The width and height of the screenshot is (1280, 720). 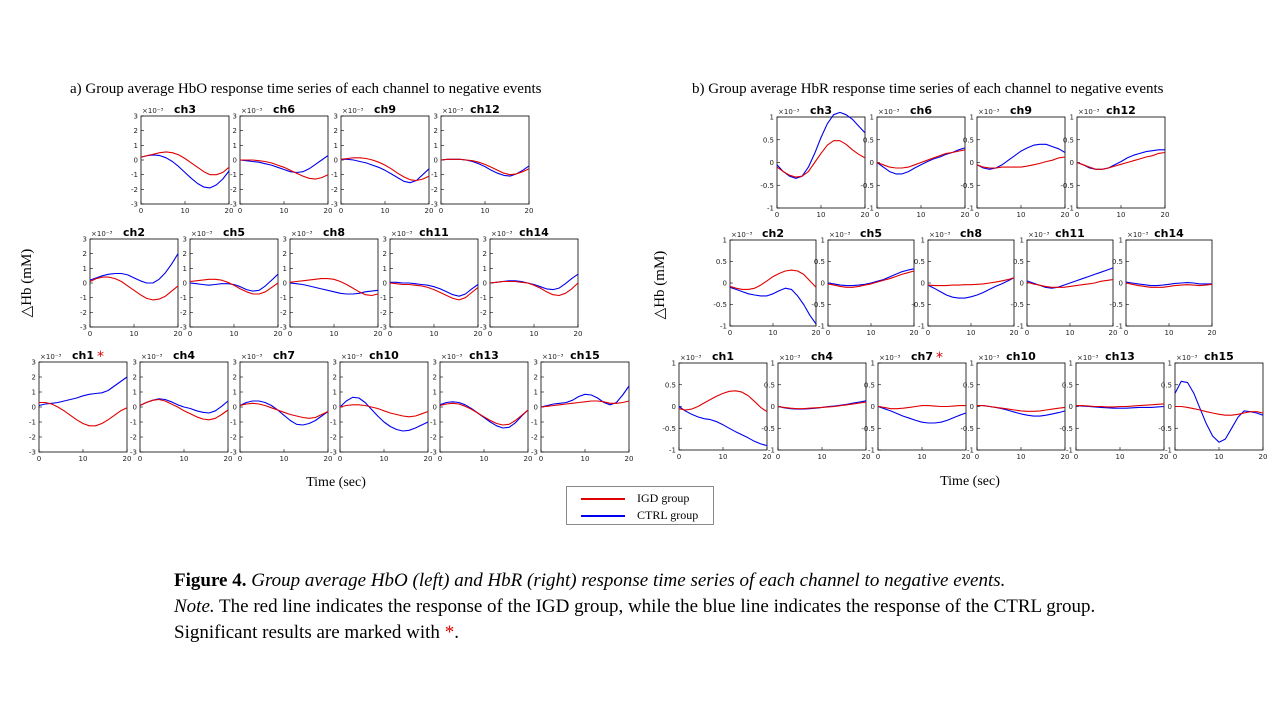 What do you see at coordinates (428, 459) in the screenshot?
I see `x-tick-label-a-ch10-2: 20` at bounding box center [428, 459].